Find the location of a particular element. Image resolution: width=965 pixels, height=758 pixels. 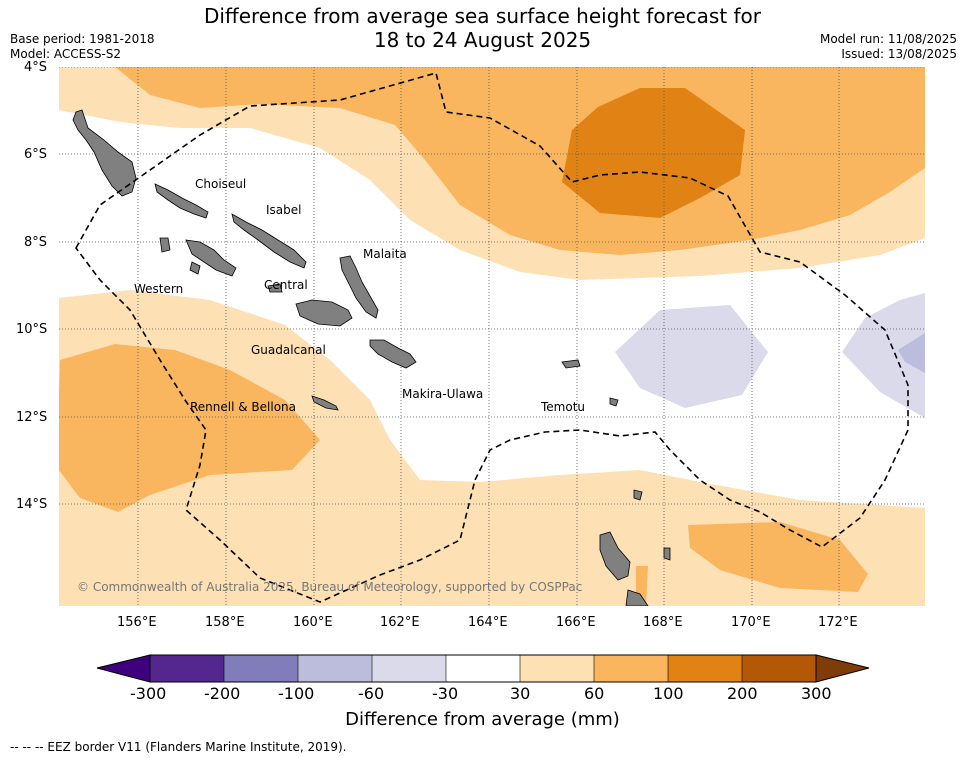

province-label: Guadalcanal is located at coordinates (288, 350).